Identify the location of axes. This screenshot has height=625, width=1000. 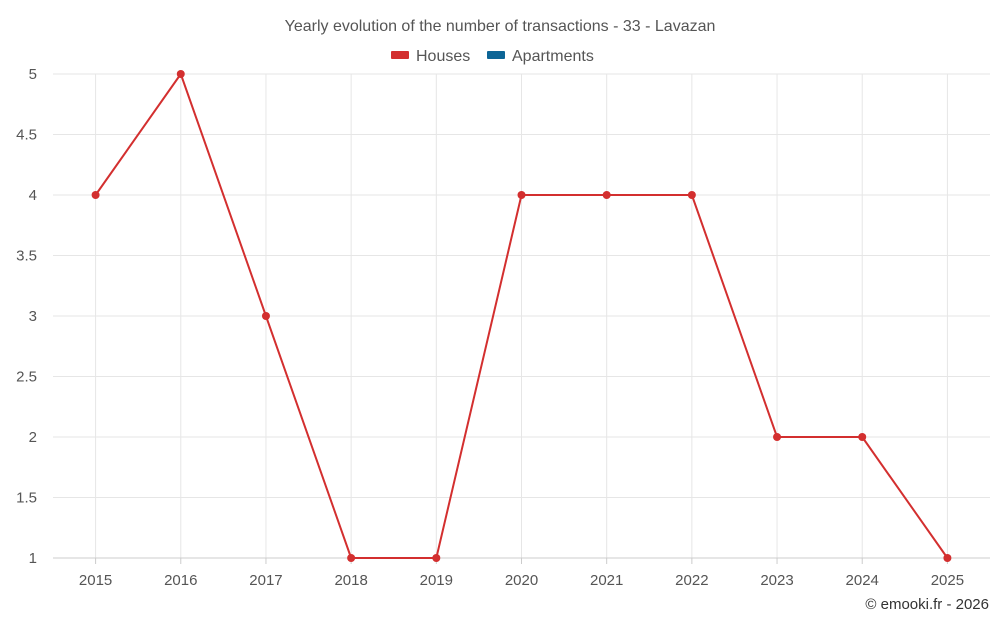
(521, 560).